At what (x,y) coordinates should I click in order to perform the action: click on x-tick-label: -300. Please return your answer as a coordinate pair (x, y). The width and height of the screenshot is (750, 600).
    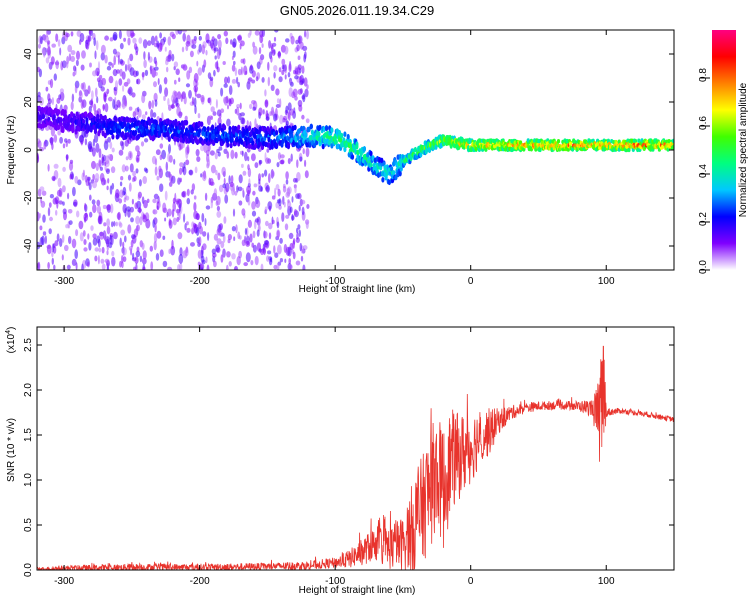
    Looking at the image, I should click on (64, 281).